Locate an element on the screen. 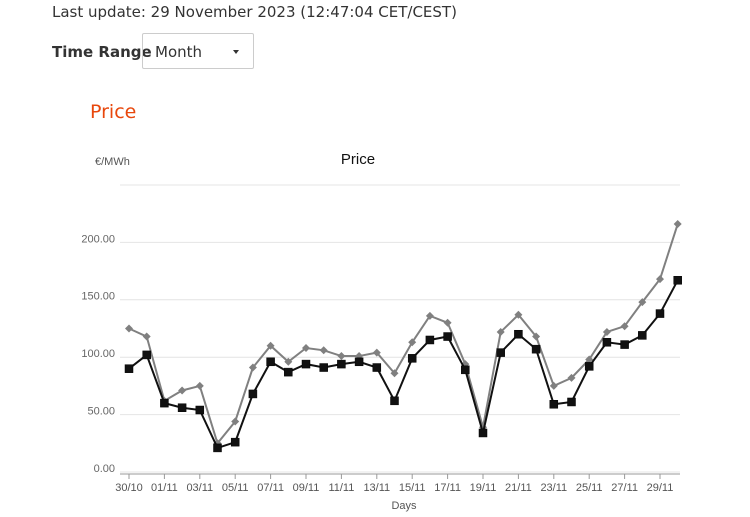 This screenshot has width=750, height=517. x-tick-label: 30/10 is located at coordinates (129, 488).